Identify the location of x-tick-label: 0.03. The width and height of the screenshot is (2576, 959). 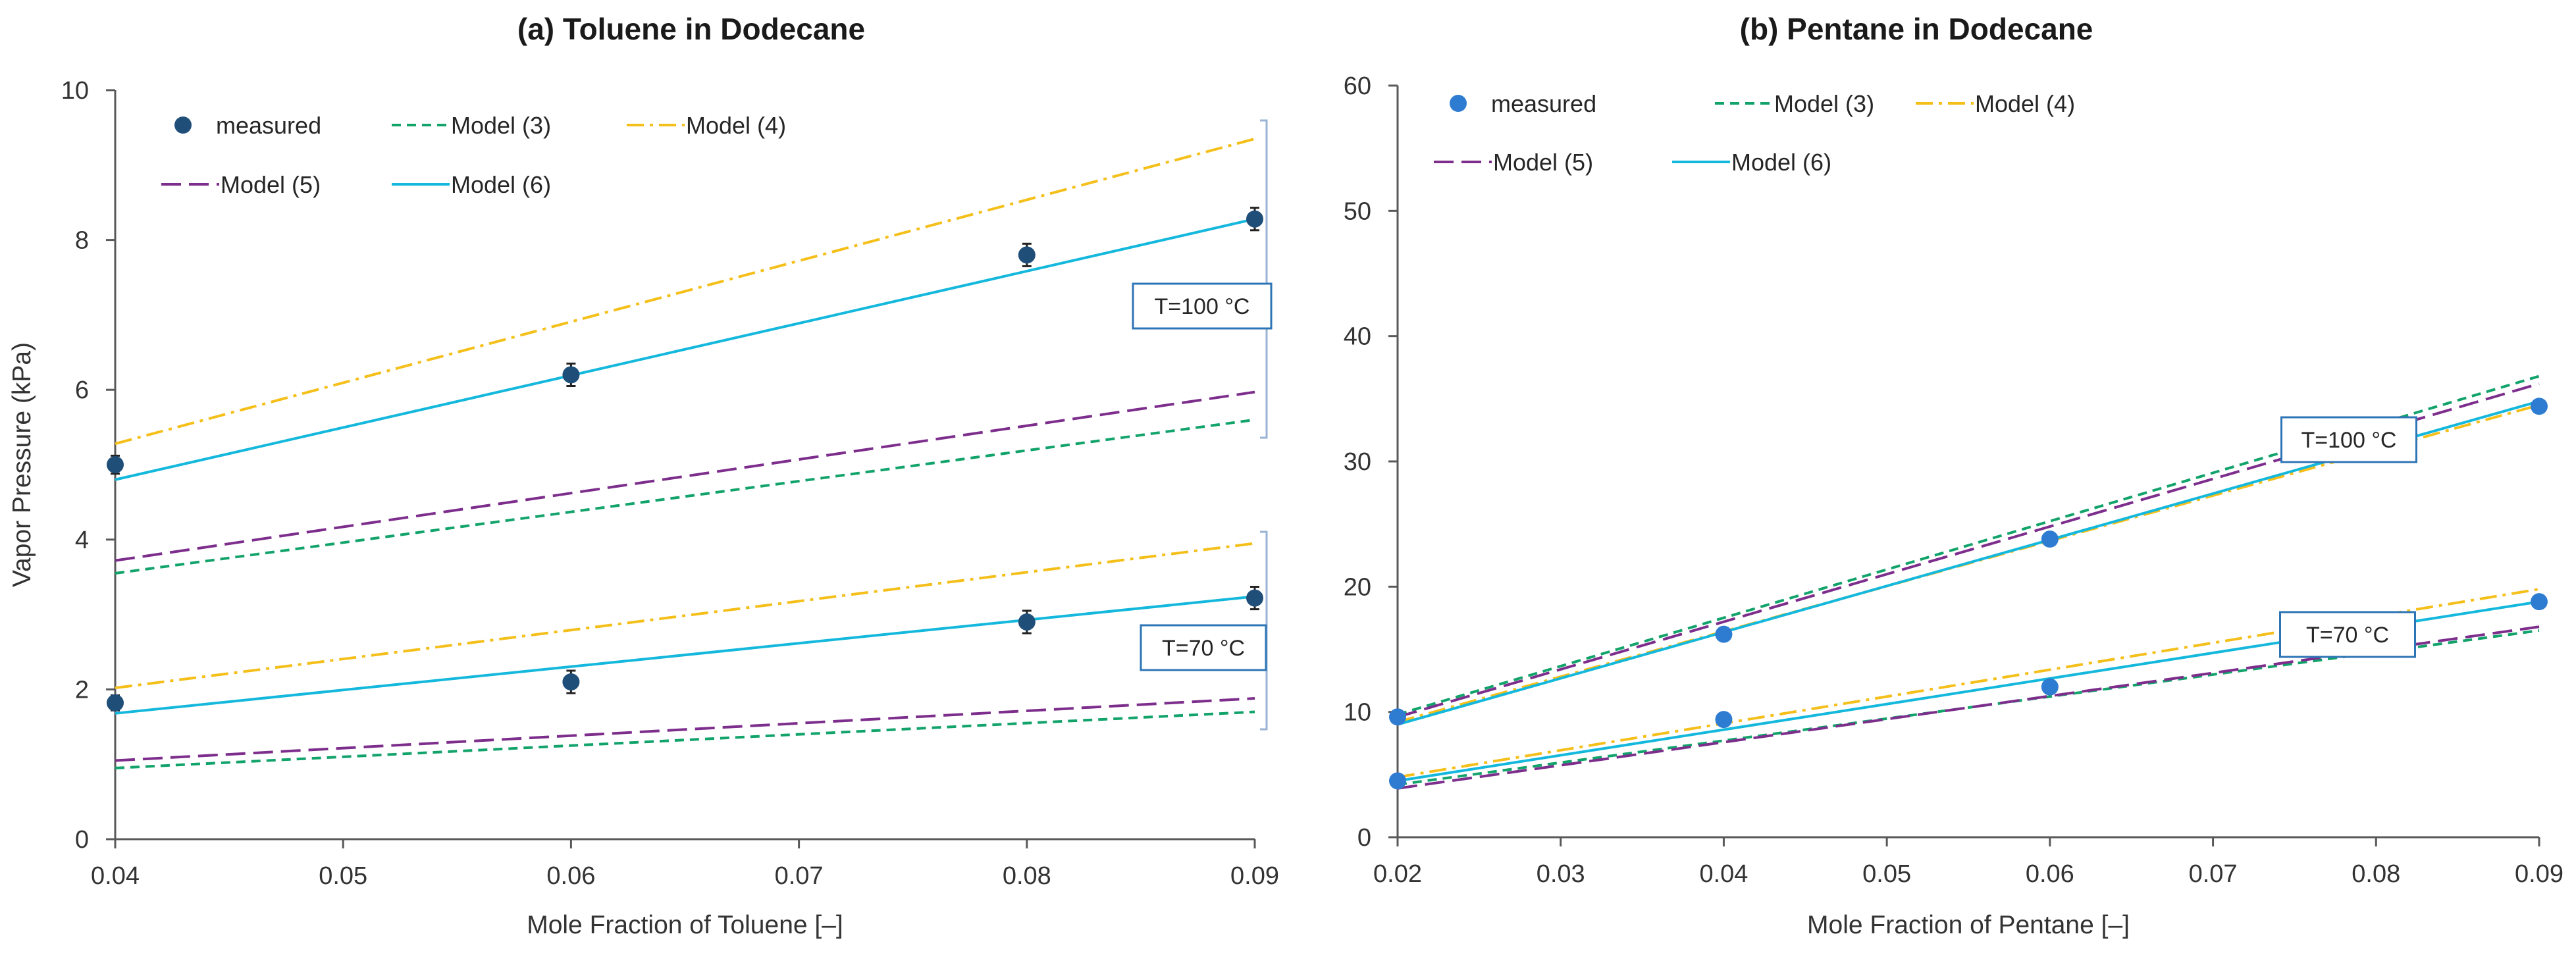
(1561, 874).